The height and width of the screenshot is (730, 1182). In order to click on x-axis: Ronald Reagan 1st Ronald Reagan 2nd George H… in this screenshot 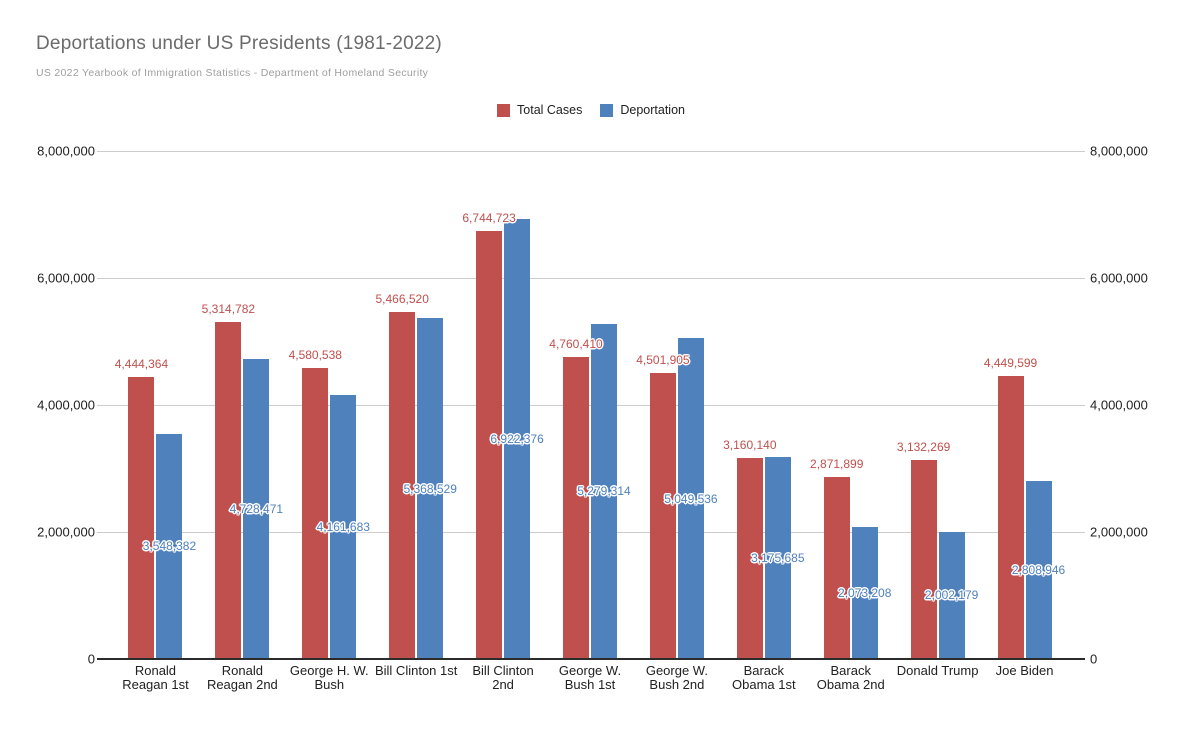, I will do `click(590, 684)`.